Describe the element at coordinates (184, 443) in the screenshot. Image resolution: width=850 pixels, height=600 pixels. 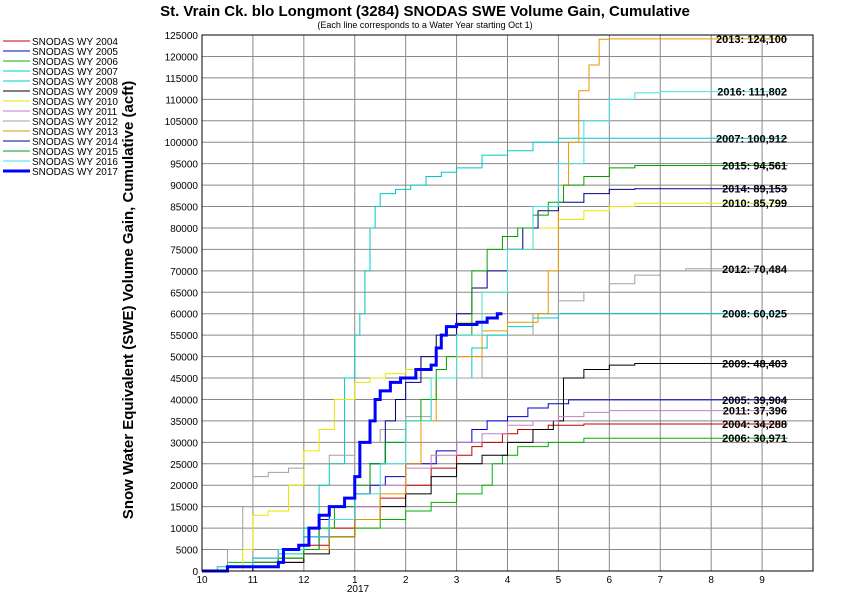
I see `y-tick-label: 30000` at that location.